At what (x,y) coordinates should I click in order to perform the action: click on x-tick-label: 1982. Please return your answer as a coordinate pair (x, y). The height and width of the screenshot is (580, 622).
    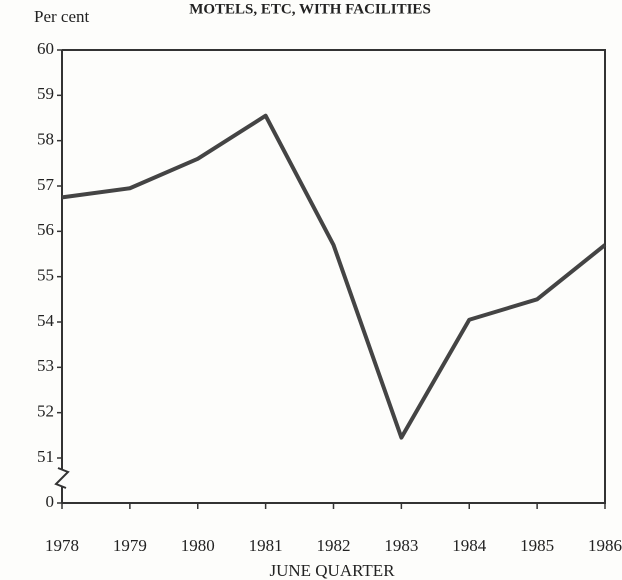
    Looking at the image, I should click on (334, 545).